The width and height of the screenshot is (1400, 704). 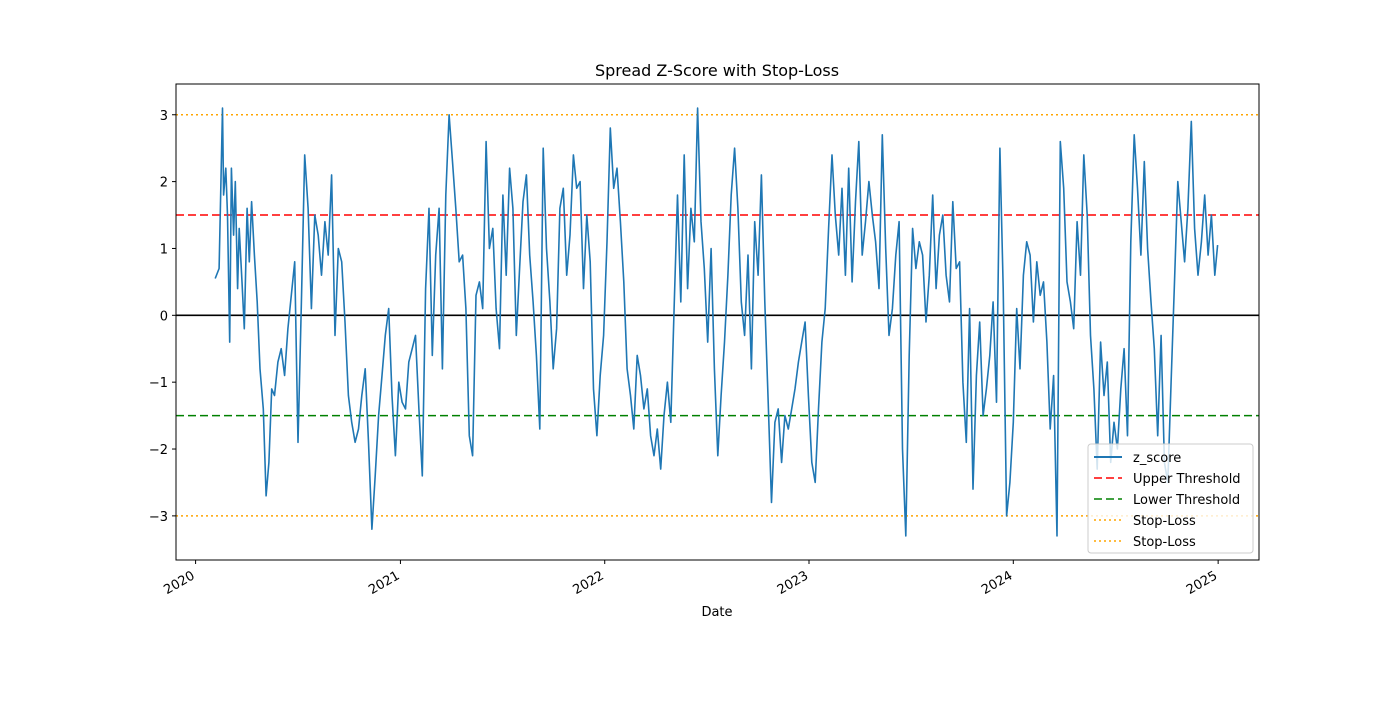 I want to click on x-tick-label-1: 2021, so click(x=384, y=583).